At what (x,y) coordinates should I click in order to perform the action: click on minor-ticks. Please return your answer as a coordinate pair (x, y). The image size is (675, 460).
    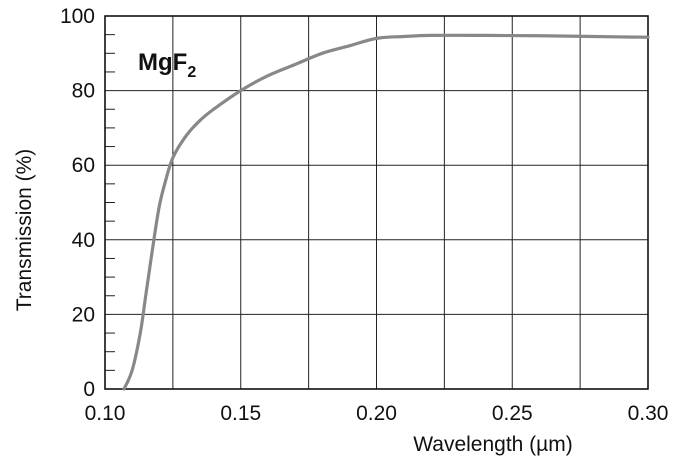
    Looking at the image, I should click on (110, 202).